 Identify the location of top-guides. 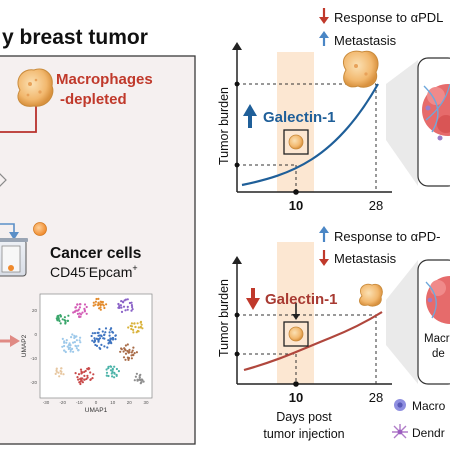
(307, 137).